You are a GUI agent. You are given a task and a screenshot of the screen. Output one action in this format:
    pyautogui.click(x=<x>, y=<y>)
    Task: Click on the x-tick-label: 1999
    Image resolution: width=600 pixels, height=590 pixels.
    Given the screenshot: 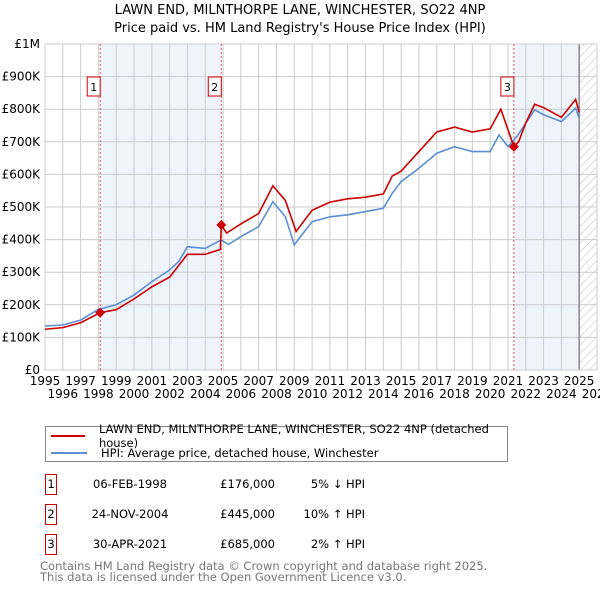 What is the action you would take?
    pyautogui.click(x=116, y=381)
    